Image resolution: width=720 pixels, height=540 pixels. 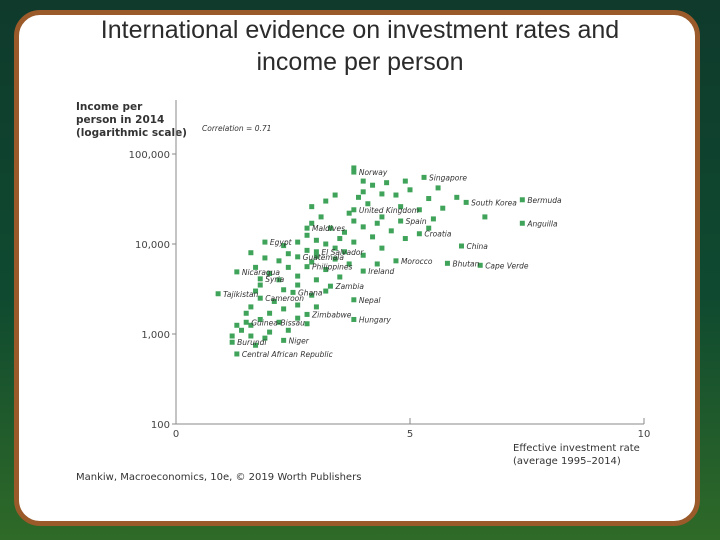 I want to click on point-label: Guatemala, so click(x=324, y=257).